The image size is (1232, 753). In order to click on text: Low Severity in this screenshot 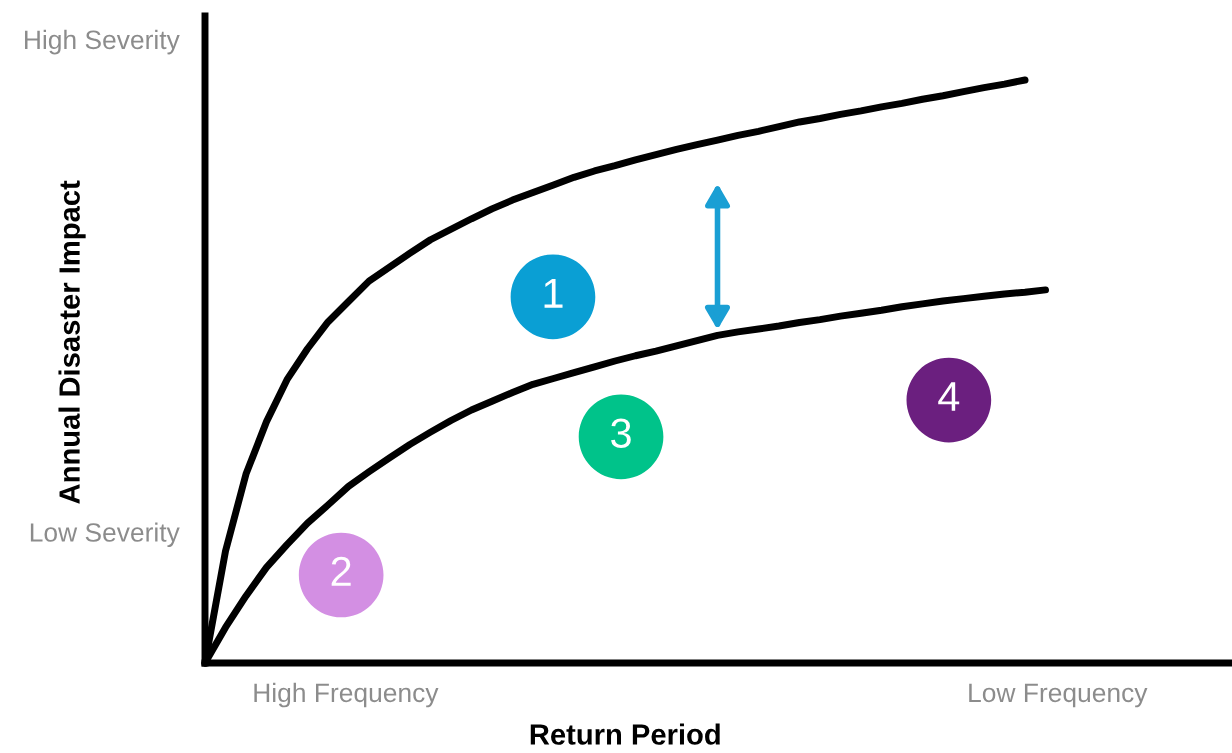, I will do `click(105, 535)`.